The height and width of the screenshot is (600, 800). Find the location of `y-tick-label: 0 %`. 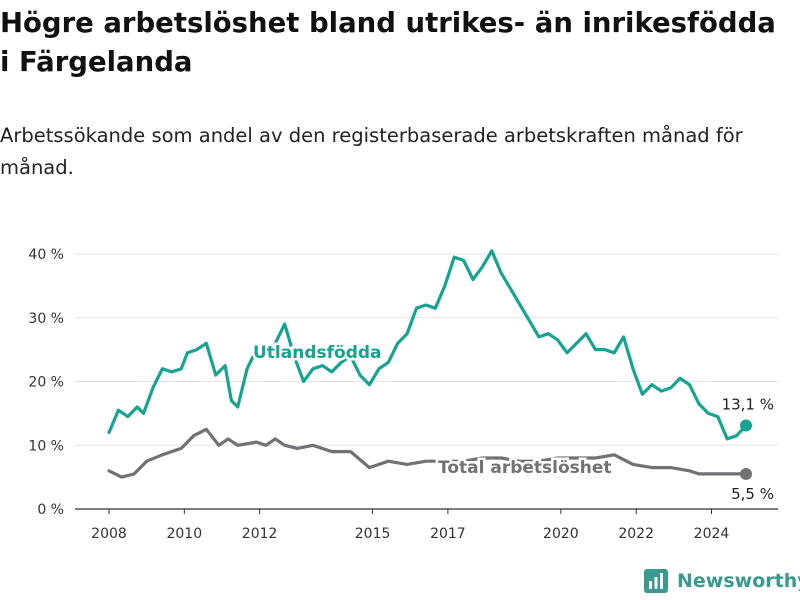

y-tick-label: 0 % is located at coordinates (50, 510).